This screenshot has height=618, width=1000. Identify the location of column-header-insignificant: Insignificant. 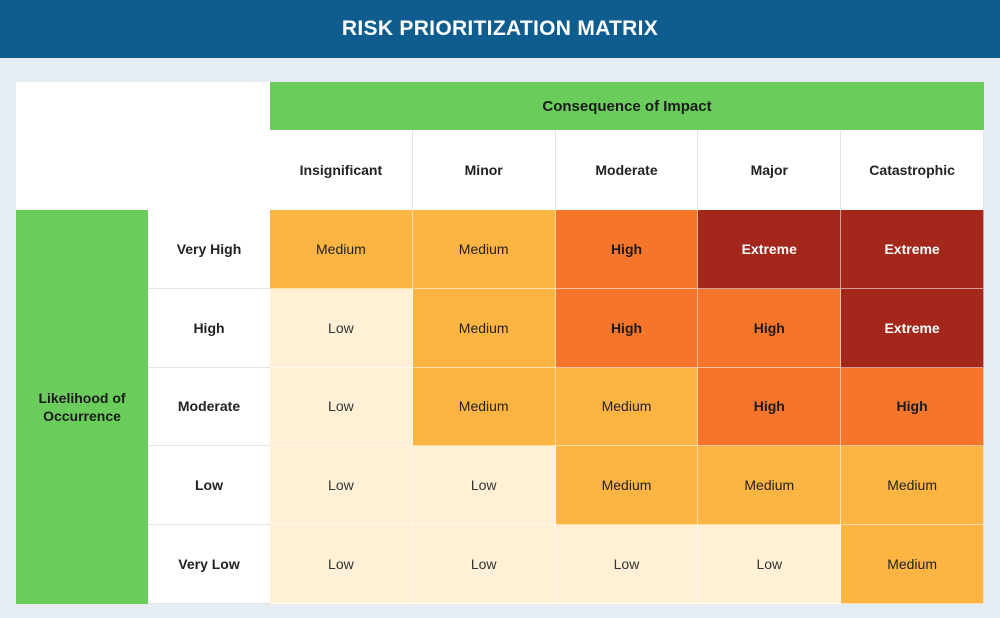
(341, 170).